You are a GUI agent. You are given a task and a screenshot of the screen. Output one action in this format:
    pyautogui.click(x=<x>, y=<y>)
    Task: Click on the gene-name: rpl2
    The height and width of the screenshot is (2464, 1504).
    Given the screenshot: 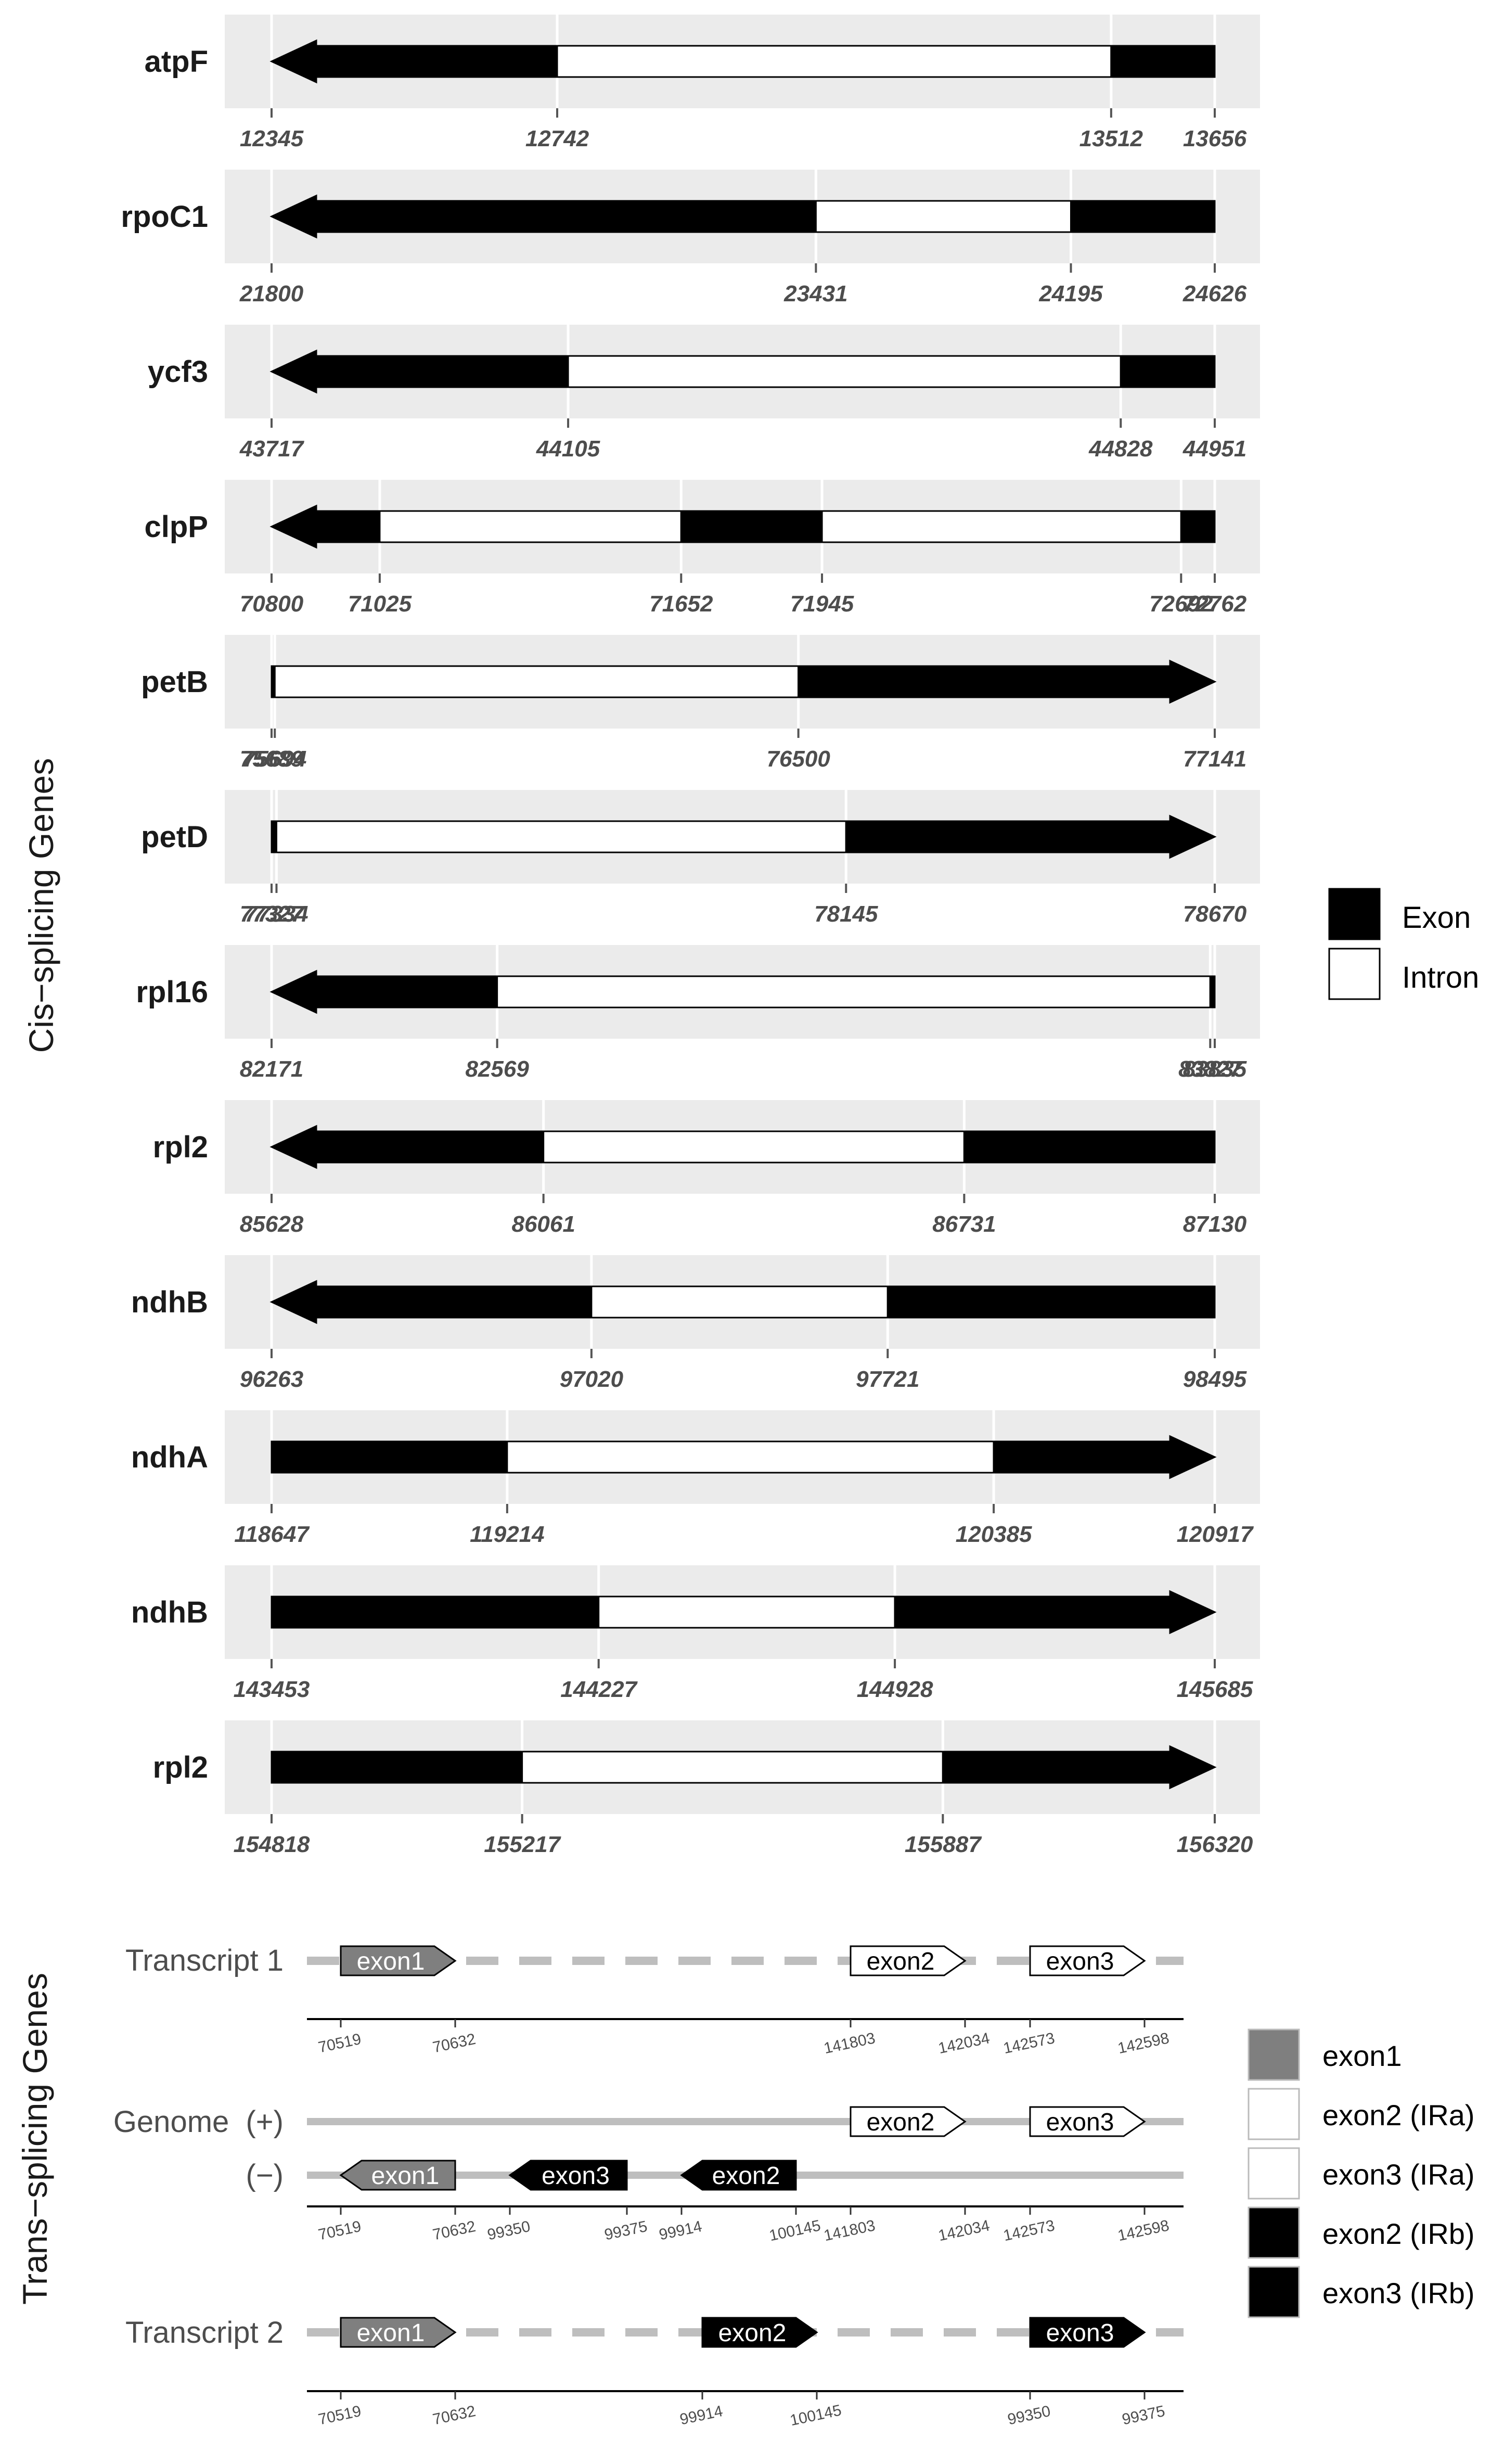 What is the action you would take?
    pyautogui.click(x=181, y=1768)
    